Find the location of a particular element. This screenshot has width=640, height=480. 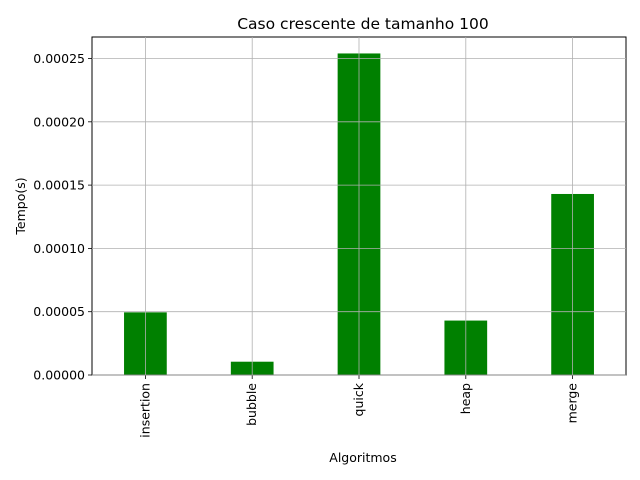

x-tick-label: insertion is located at coordinates (144, 410).